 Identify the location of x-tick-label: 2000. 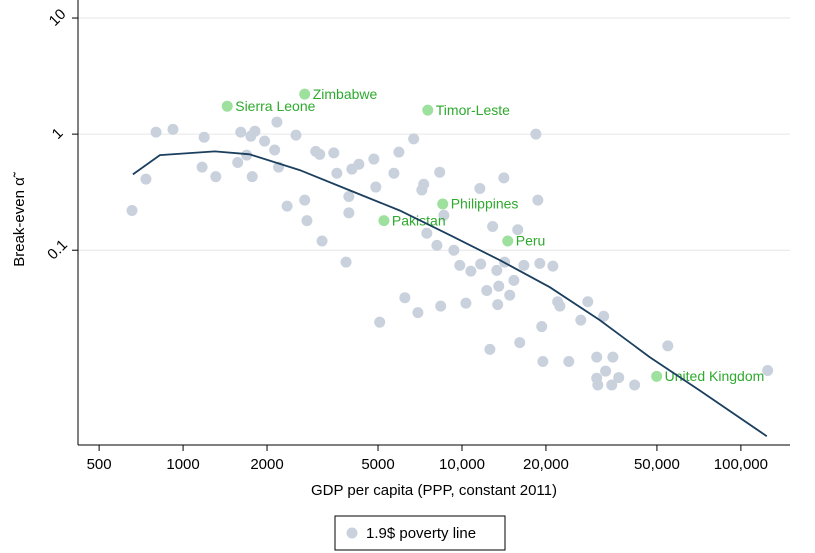
(266, 464).